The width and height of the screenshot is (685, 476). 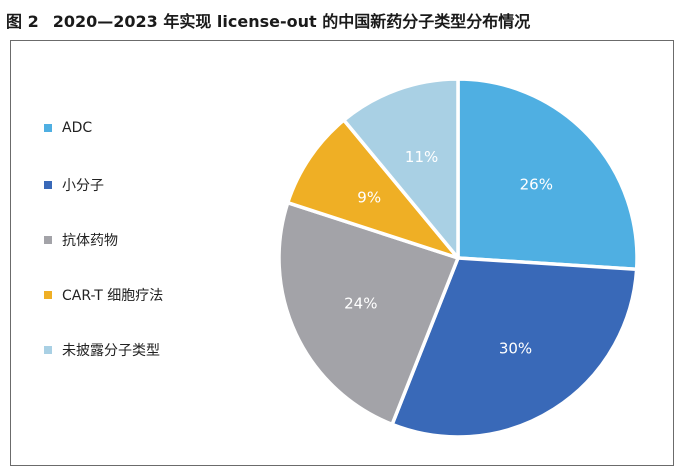 I want to click on legend-item-2: 抗体药物, so click(x=81, y=240).